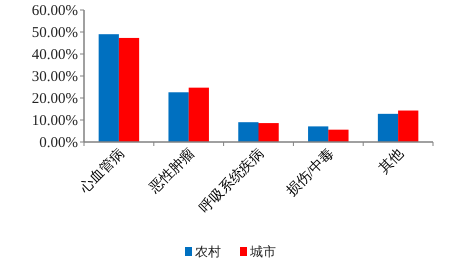 The height and width of the screenshot is (264, 468). Describe the element at coordinates (172, 172) in the screenshot. I see `x-tick-label: 恶性肿瘤` at that location.